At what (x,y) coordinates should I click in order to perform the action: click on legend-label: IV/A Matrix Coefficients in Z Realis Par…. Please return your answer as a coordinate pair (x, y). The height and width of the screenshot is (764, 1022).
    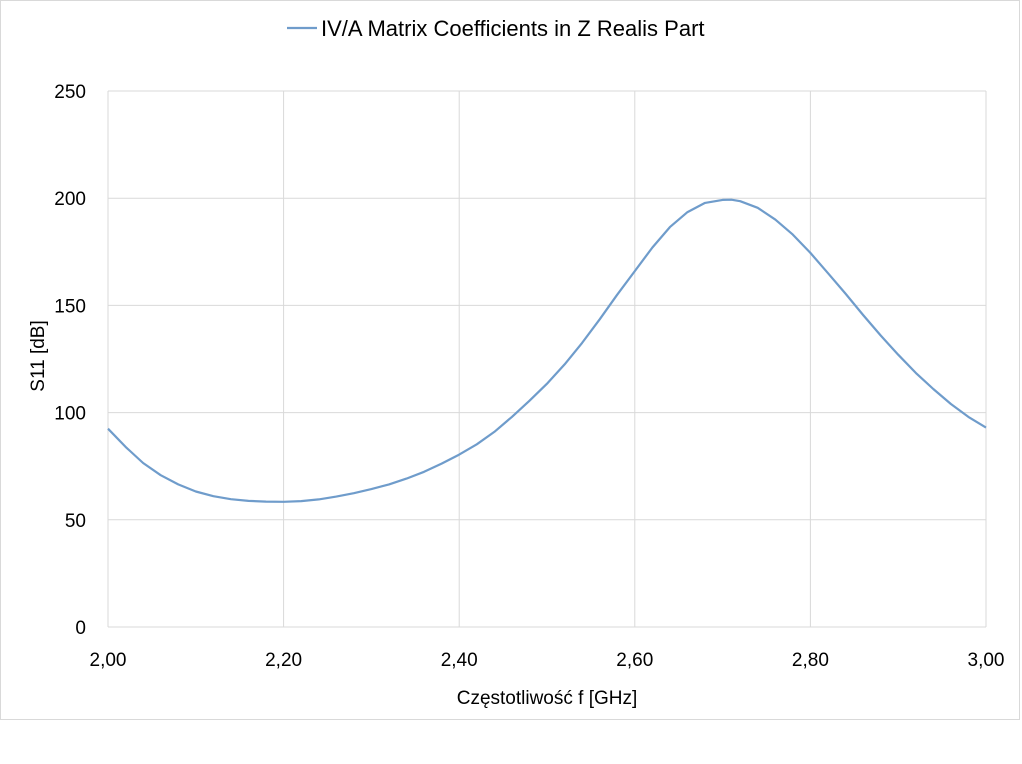
    Looking at the image, I should click on (513, 28).